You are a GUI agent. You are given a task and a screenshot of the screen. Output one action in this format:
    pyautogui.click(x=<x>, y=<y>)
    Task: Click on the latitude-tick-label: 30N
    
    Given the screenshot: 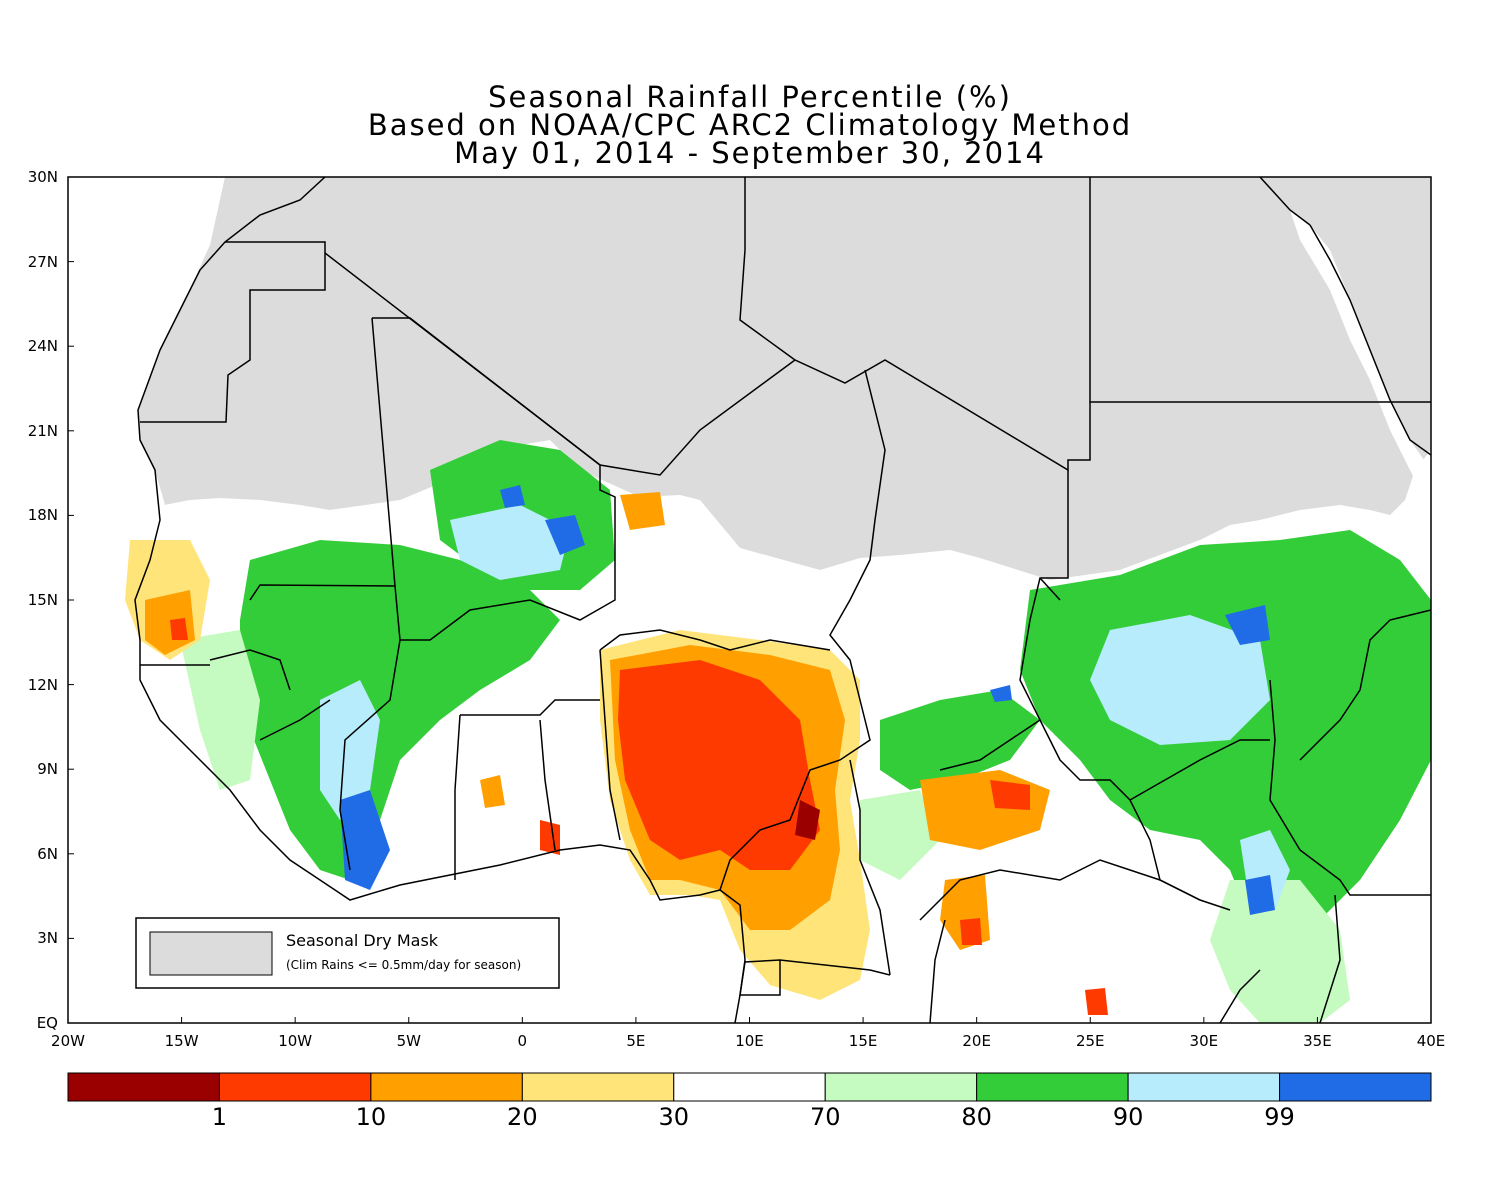 What is the action you would take?
    pyautogui.click(x=42, y=177)
    